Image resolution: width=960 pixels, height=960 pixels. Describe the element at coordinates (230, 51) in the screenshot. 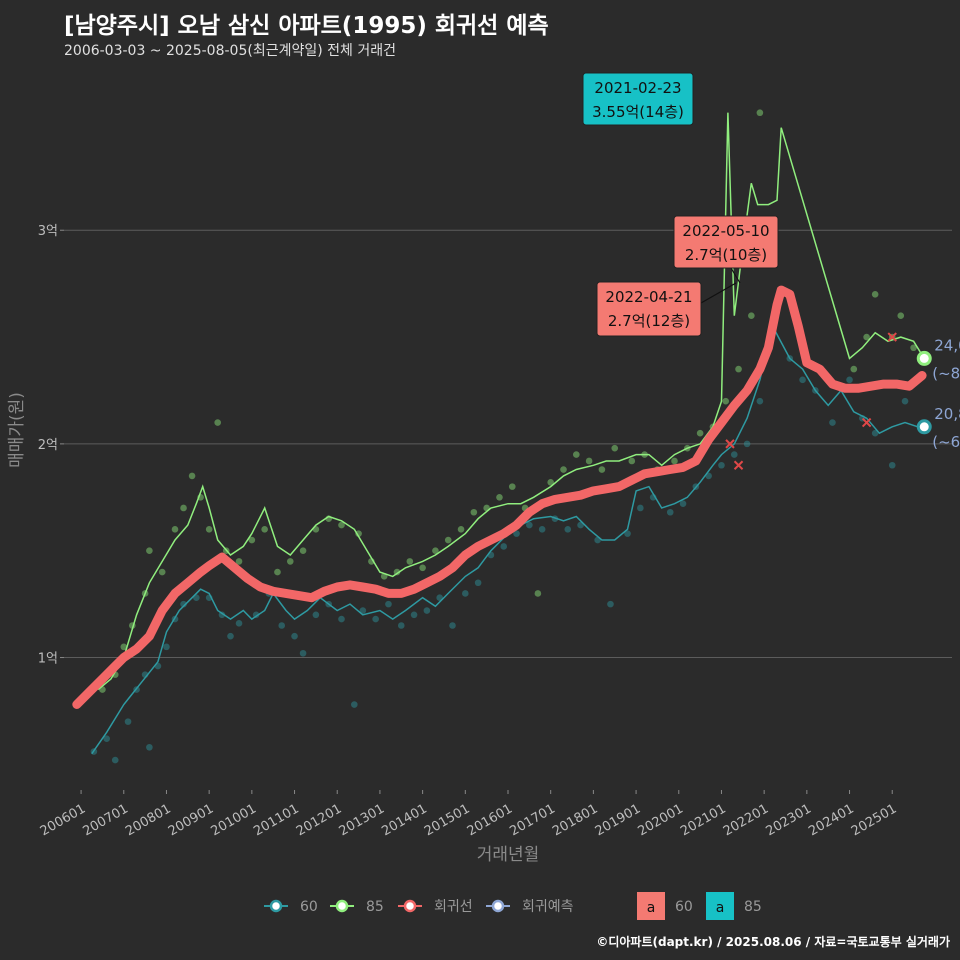

I see `chart-subtitle: 2006-03-03 ~ 2025-08-05(최근계약일) 전체 거래건` at that location.